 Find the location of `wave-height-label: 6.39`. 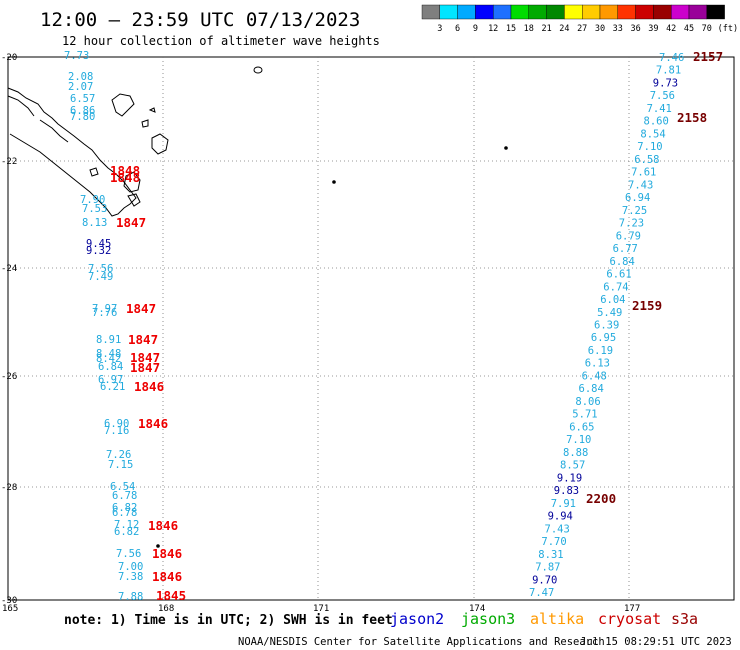

wave-height-label: 6.39 is located at coordinates (606, 326).